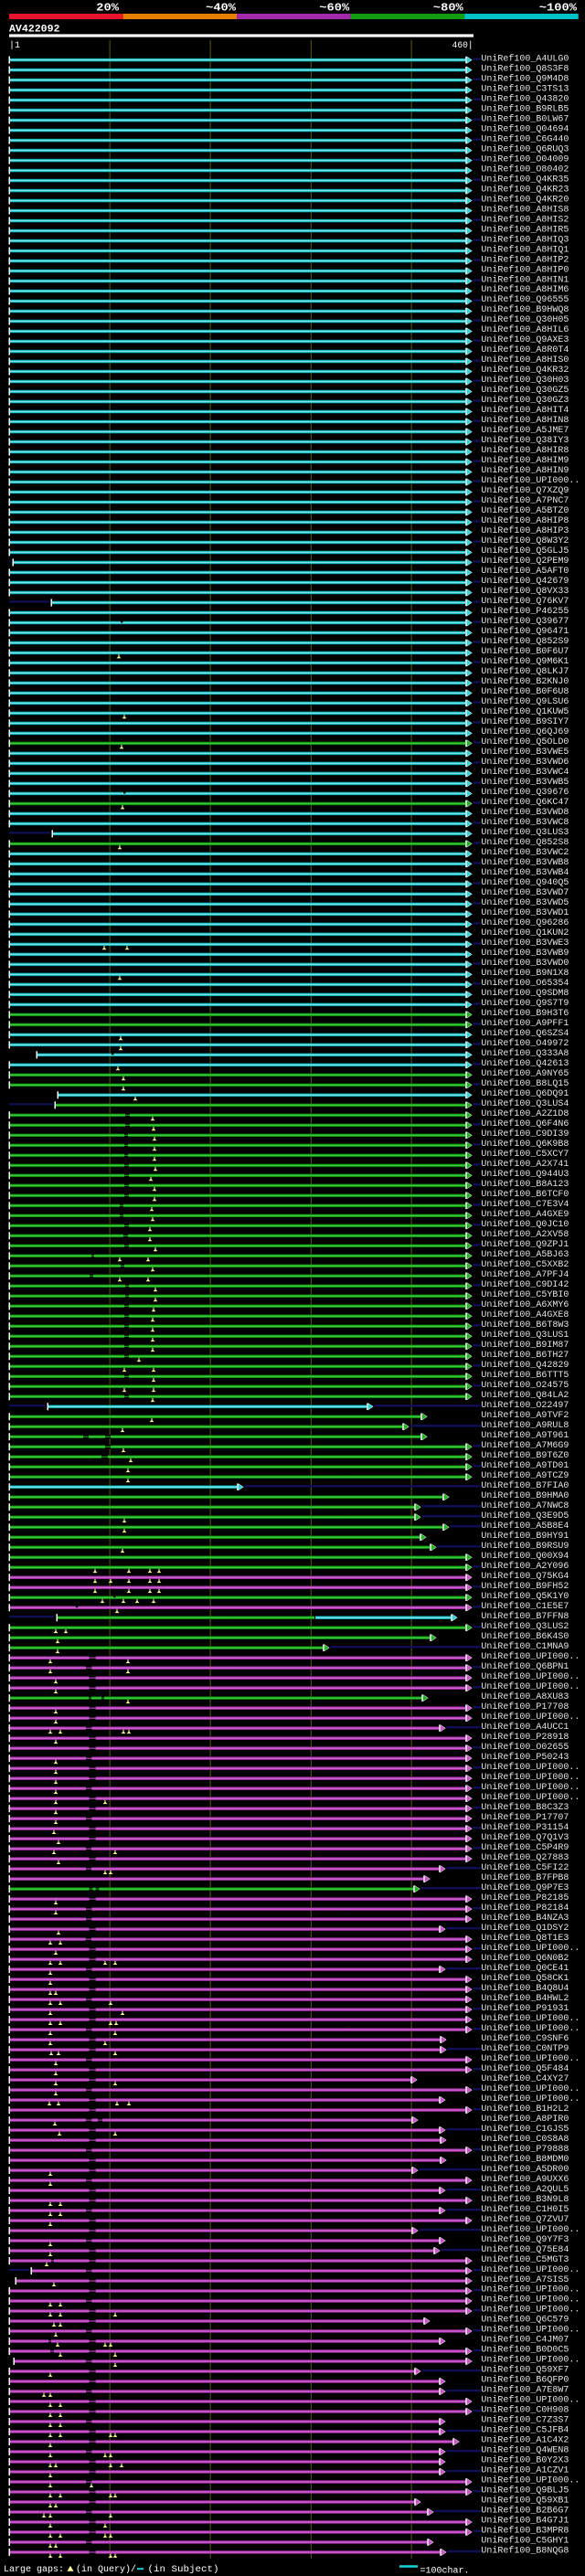 Image resolution: width=585 pixels, height=2576 pixels. What do you see at coordinates (525, 2420) in the screenshot?
I see `svg-text: UniRef100_C7Z3S7` at bounding box center [525, 2420].